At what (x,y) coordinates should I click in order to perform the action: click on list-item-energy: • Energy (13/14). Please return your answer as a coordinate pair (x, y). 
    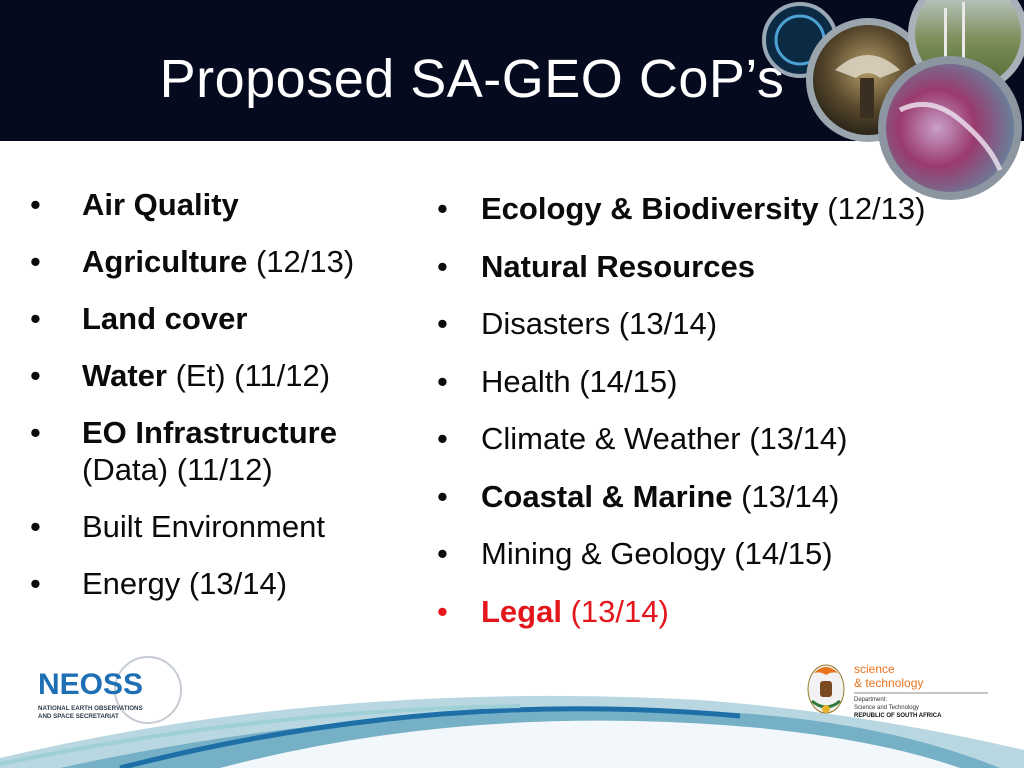
    Looking at the image, I should click on (220, 583).